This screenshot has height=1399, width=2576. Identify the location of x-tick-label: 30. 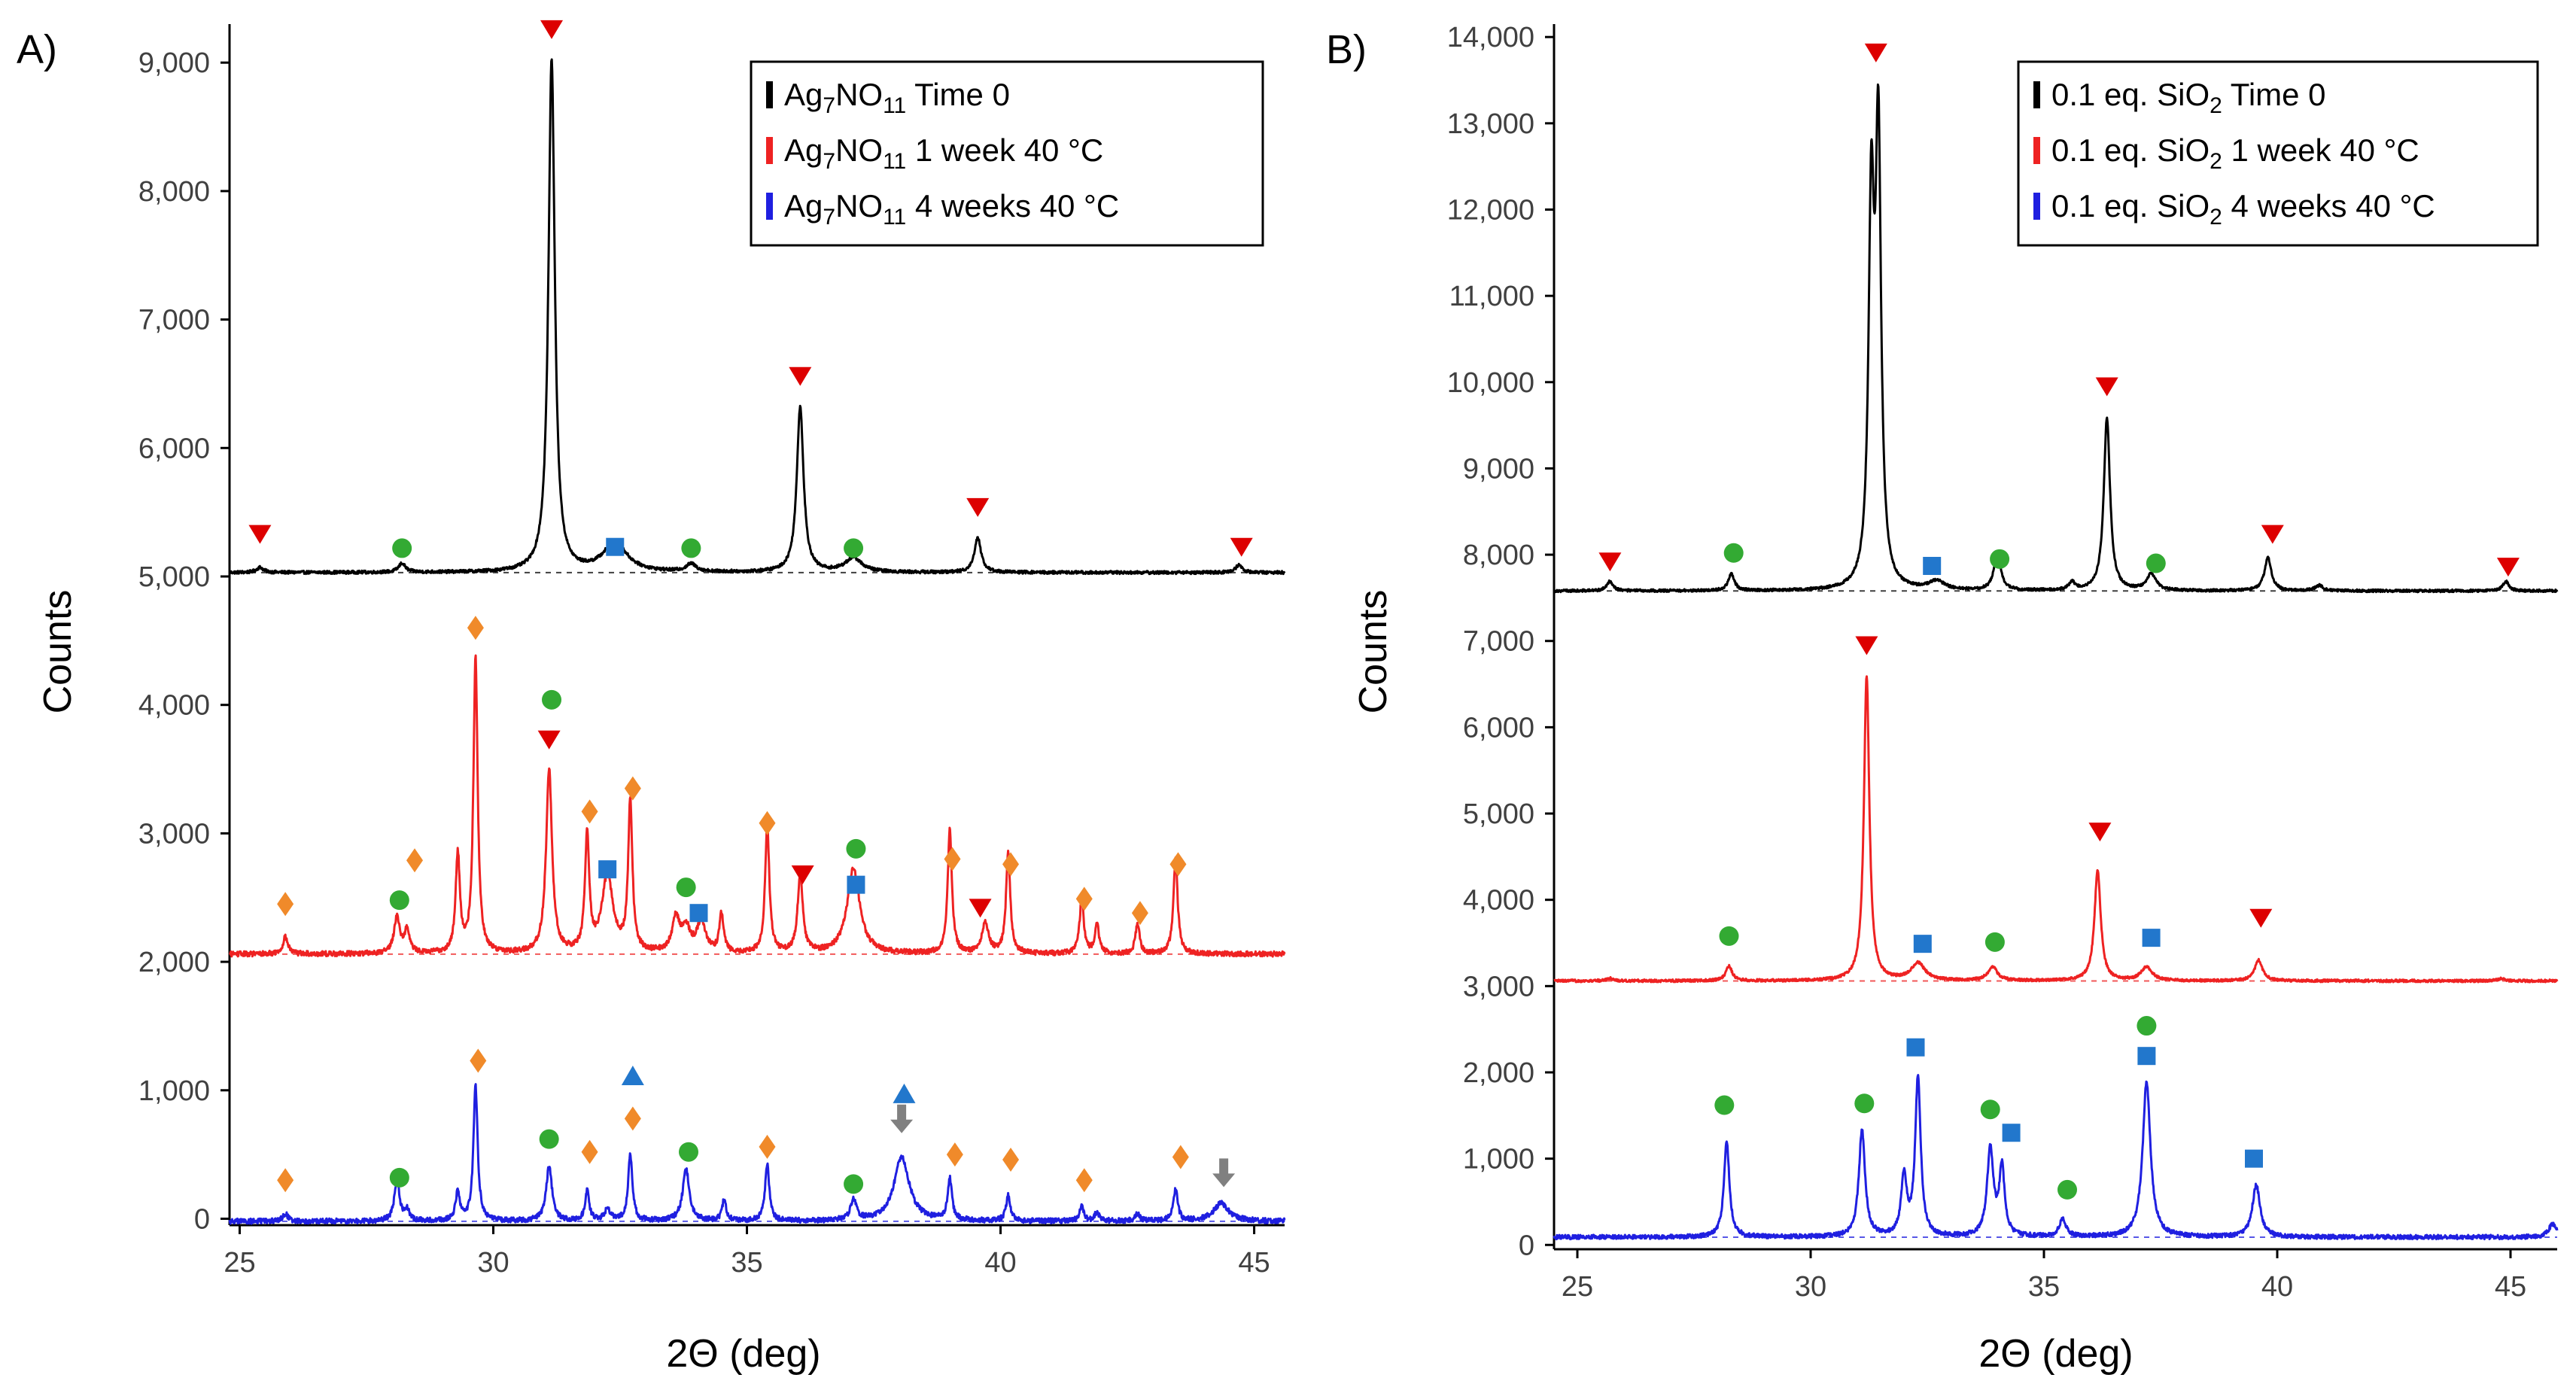
(1810, 1287).